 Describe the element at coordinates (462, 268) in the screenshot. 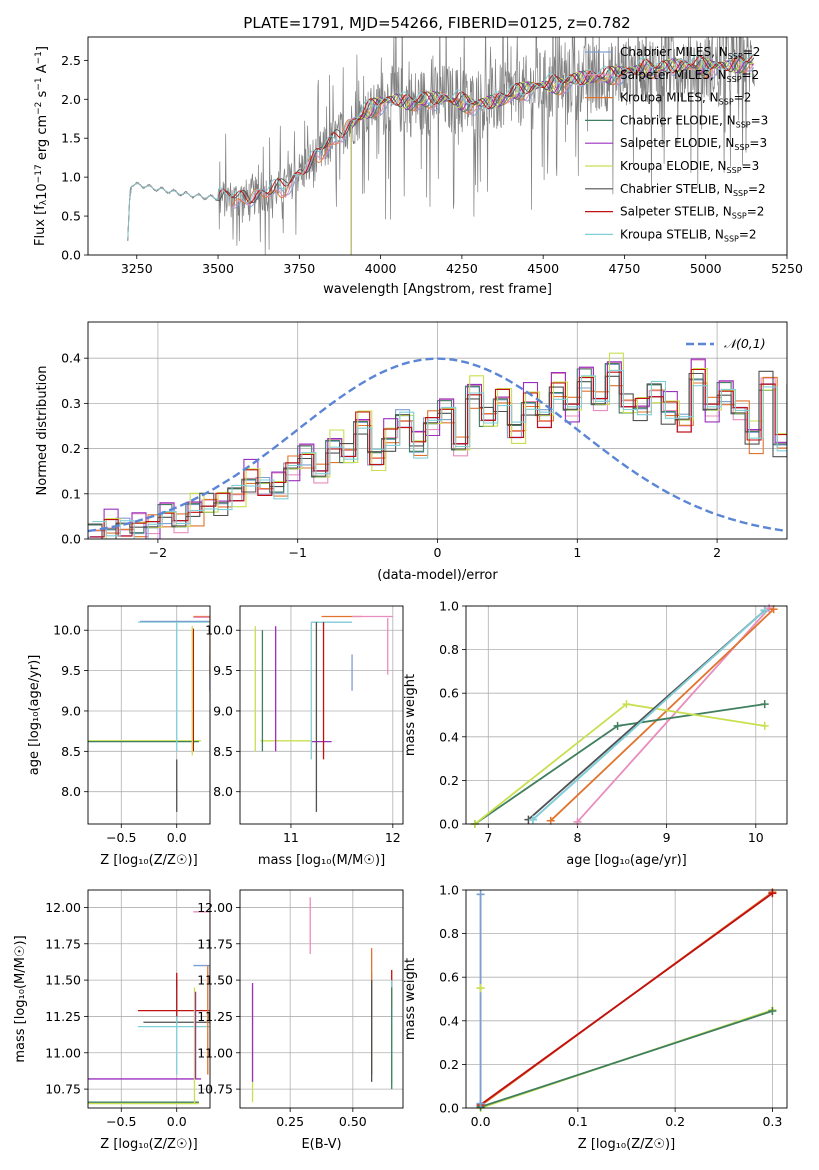

I see `x-tick-label: 4250` at that location.